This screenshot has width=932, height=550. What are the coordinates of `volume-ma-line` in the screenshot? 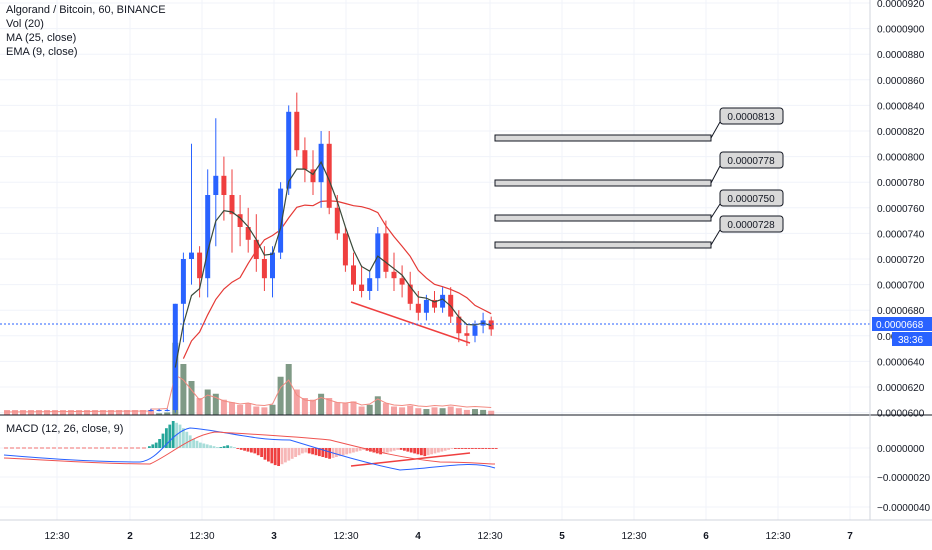 It's located at (247, 393).